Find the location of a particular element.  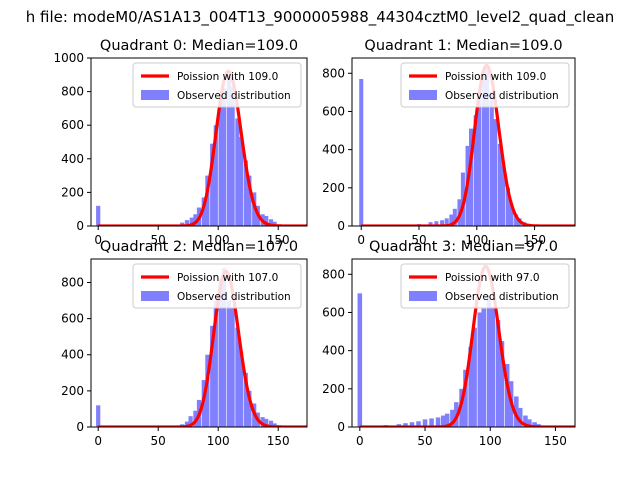

legend: Poission with 97.0 Observed distribution is located at coordinates (485, 286).